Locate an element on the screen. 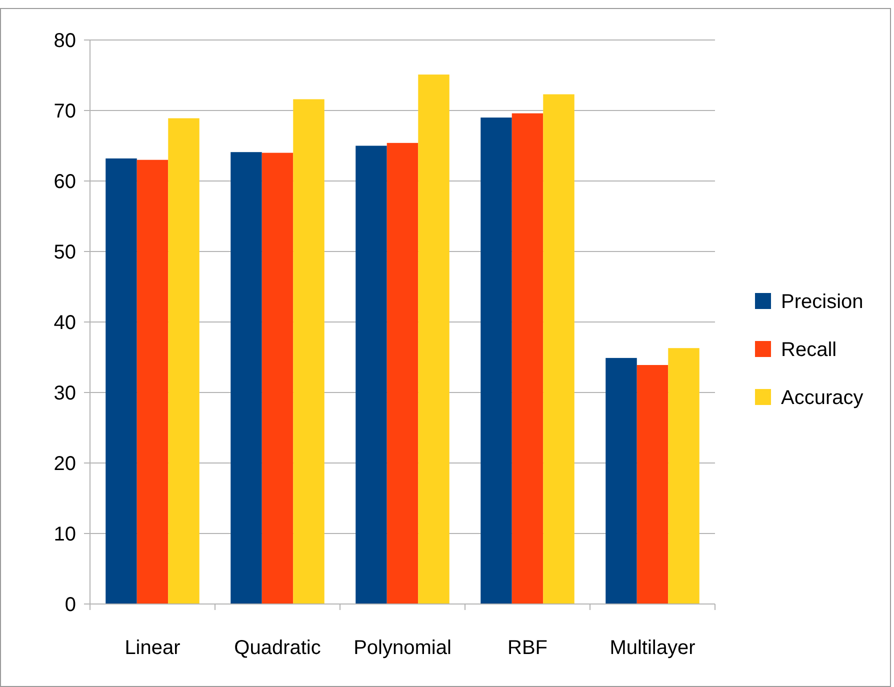 This screenshot has width=894, height=687. y-tick-label: 80 is located at coordinates (65, 41).